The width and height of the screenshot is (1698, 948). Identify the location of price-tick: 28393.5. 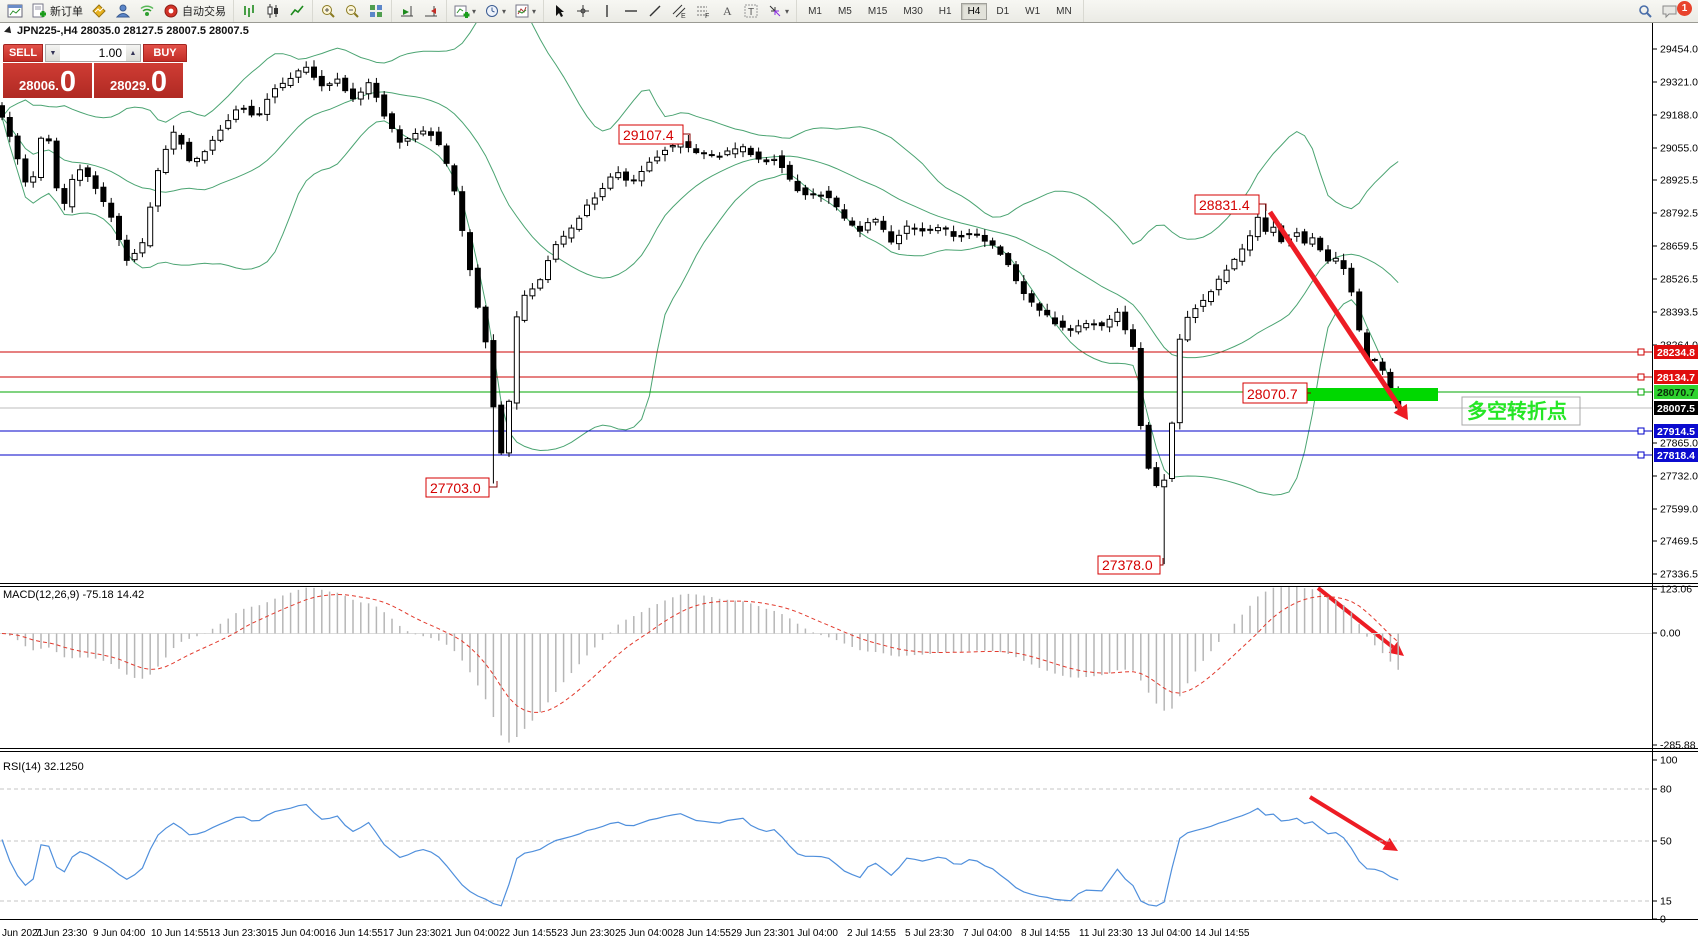
(1679, 313).